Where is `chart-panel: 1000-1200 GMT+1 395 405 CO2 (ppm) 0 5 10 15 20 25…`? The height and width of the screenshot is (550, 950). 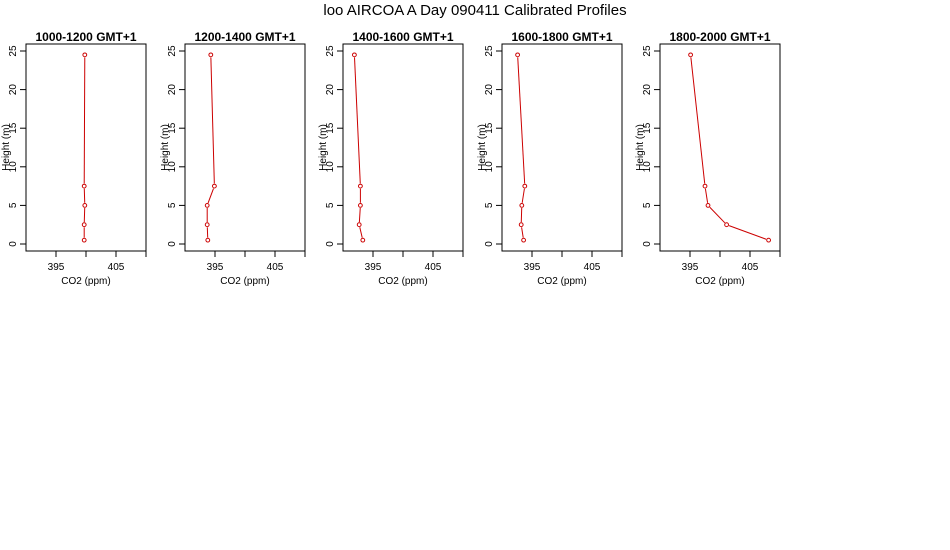 chart-panel: 1000-1200 GMT+1 395 405 CO2 (ppm) 0 5 10 15 20 25… is located at coordinates (74, 158).